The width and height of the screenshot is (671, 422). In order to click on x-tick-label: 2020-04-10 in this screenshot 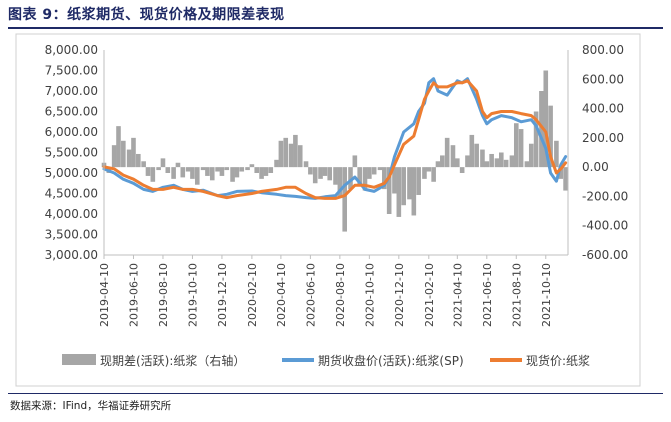, I will do `click(281, 295)`.